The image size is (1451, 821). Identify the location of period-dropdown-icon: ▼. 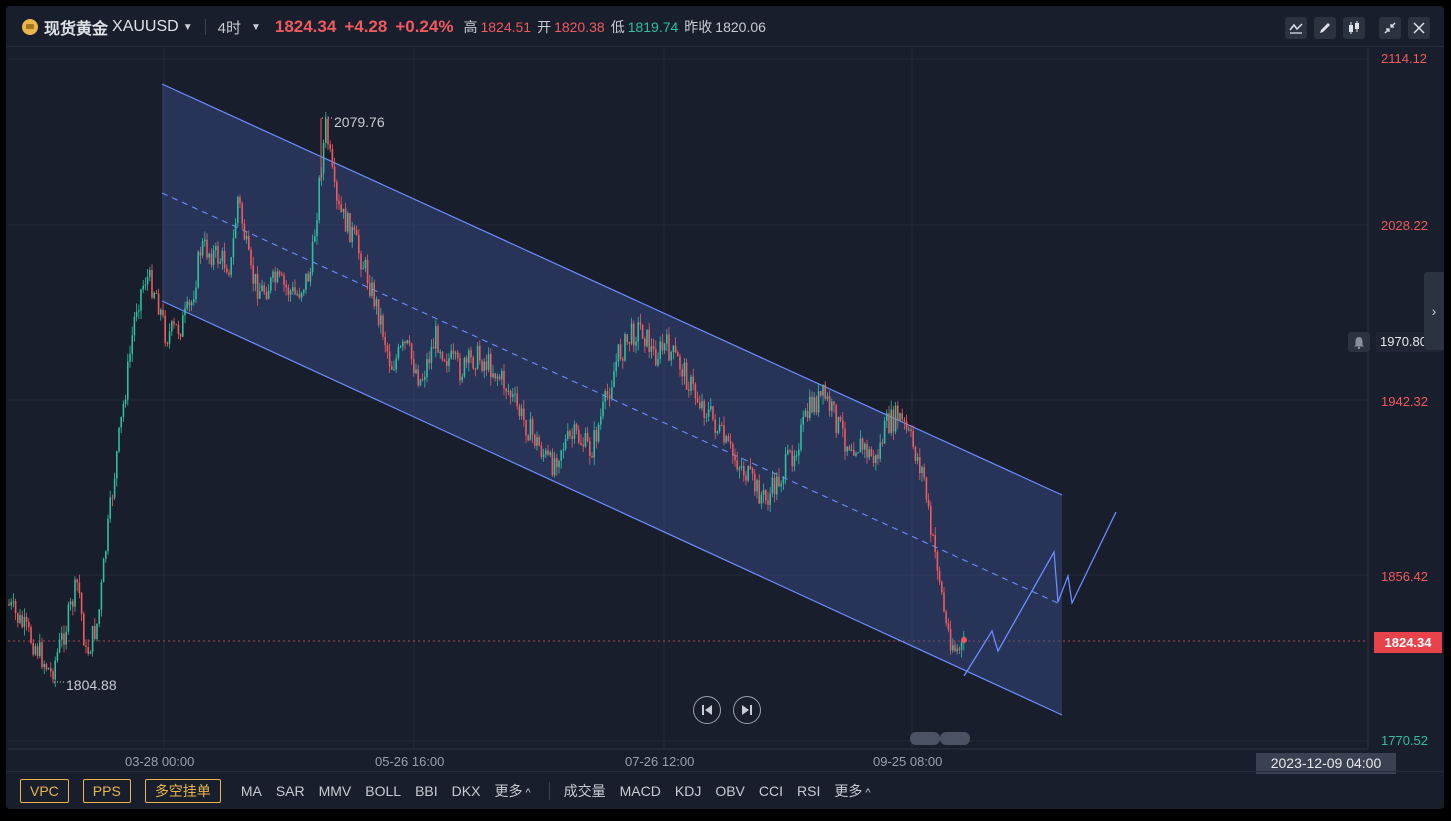
(255, 27).